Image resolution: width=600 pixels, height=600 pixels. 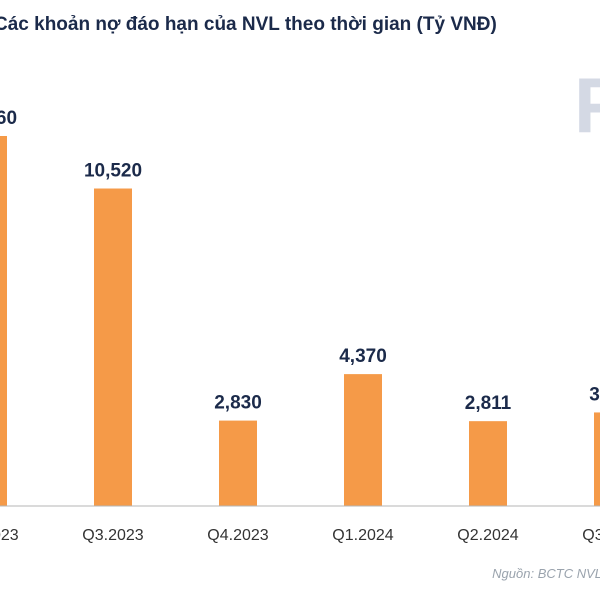 I want to click on bar-value-label: 2,811, so click(x=488, y=403).